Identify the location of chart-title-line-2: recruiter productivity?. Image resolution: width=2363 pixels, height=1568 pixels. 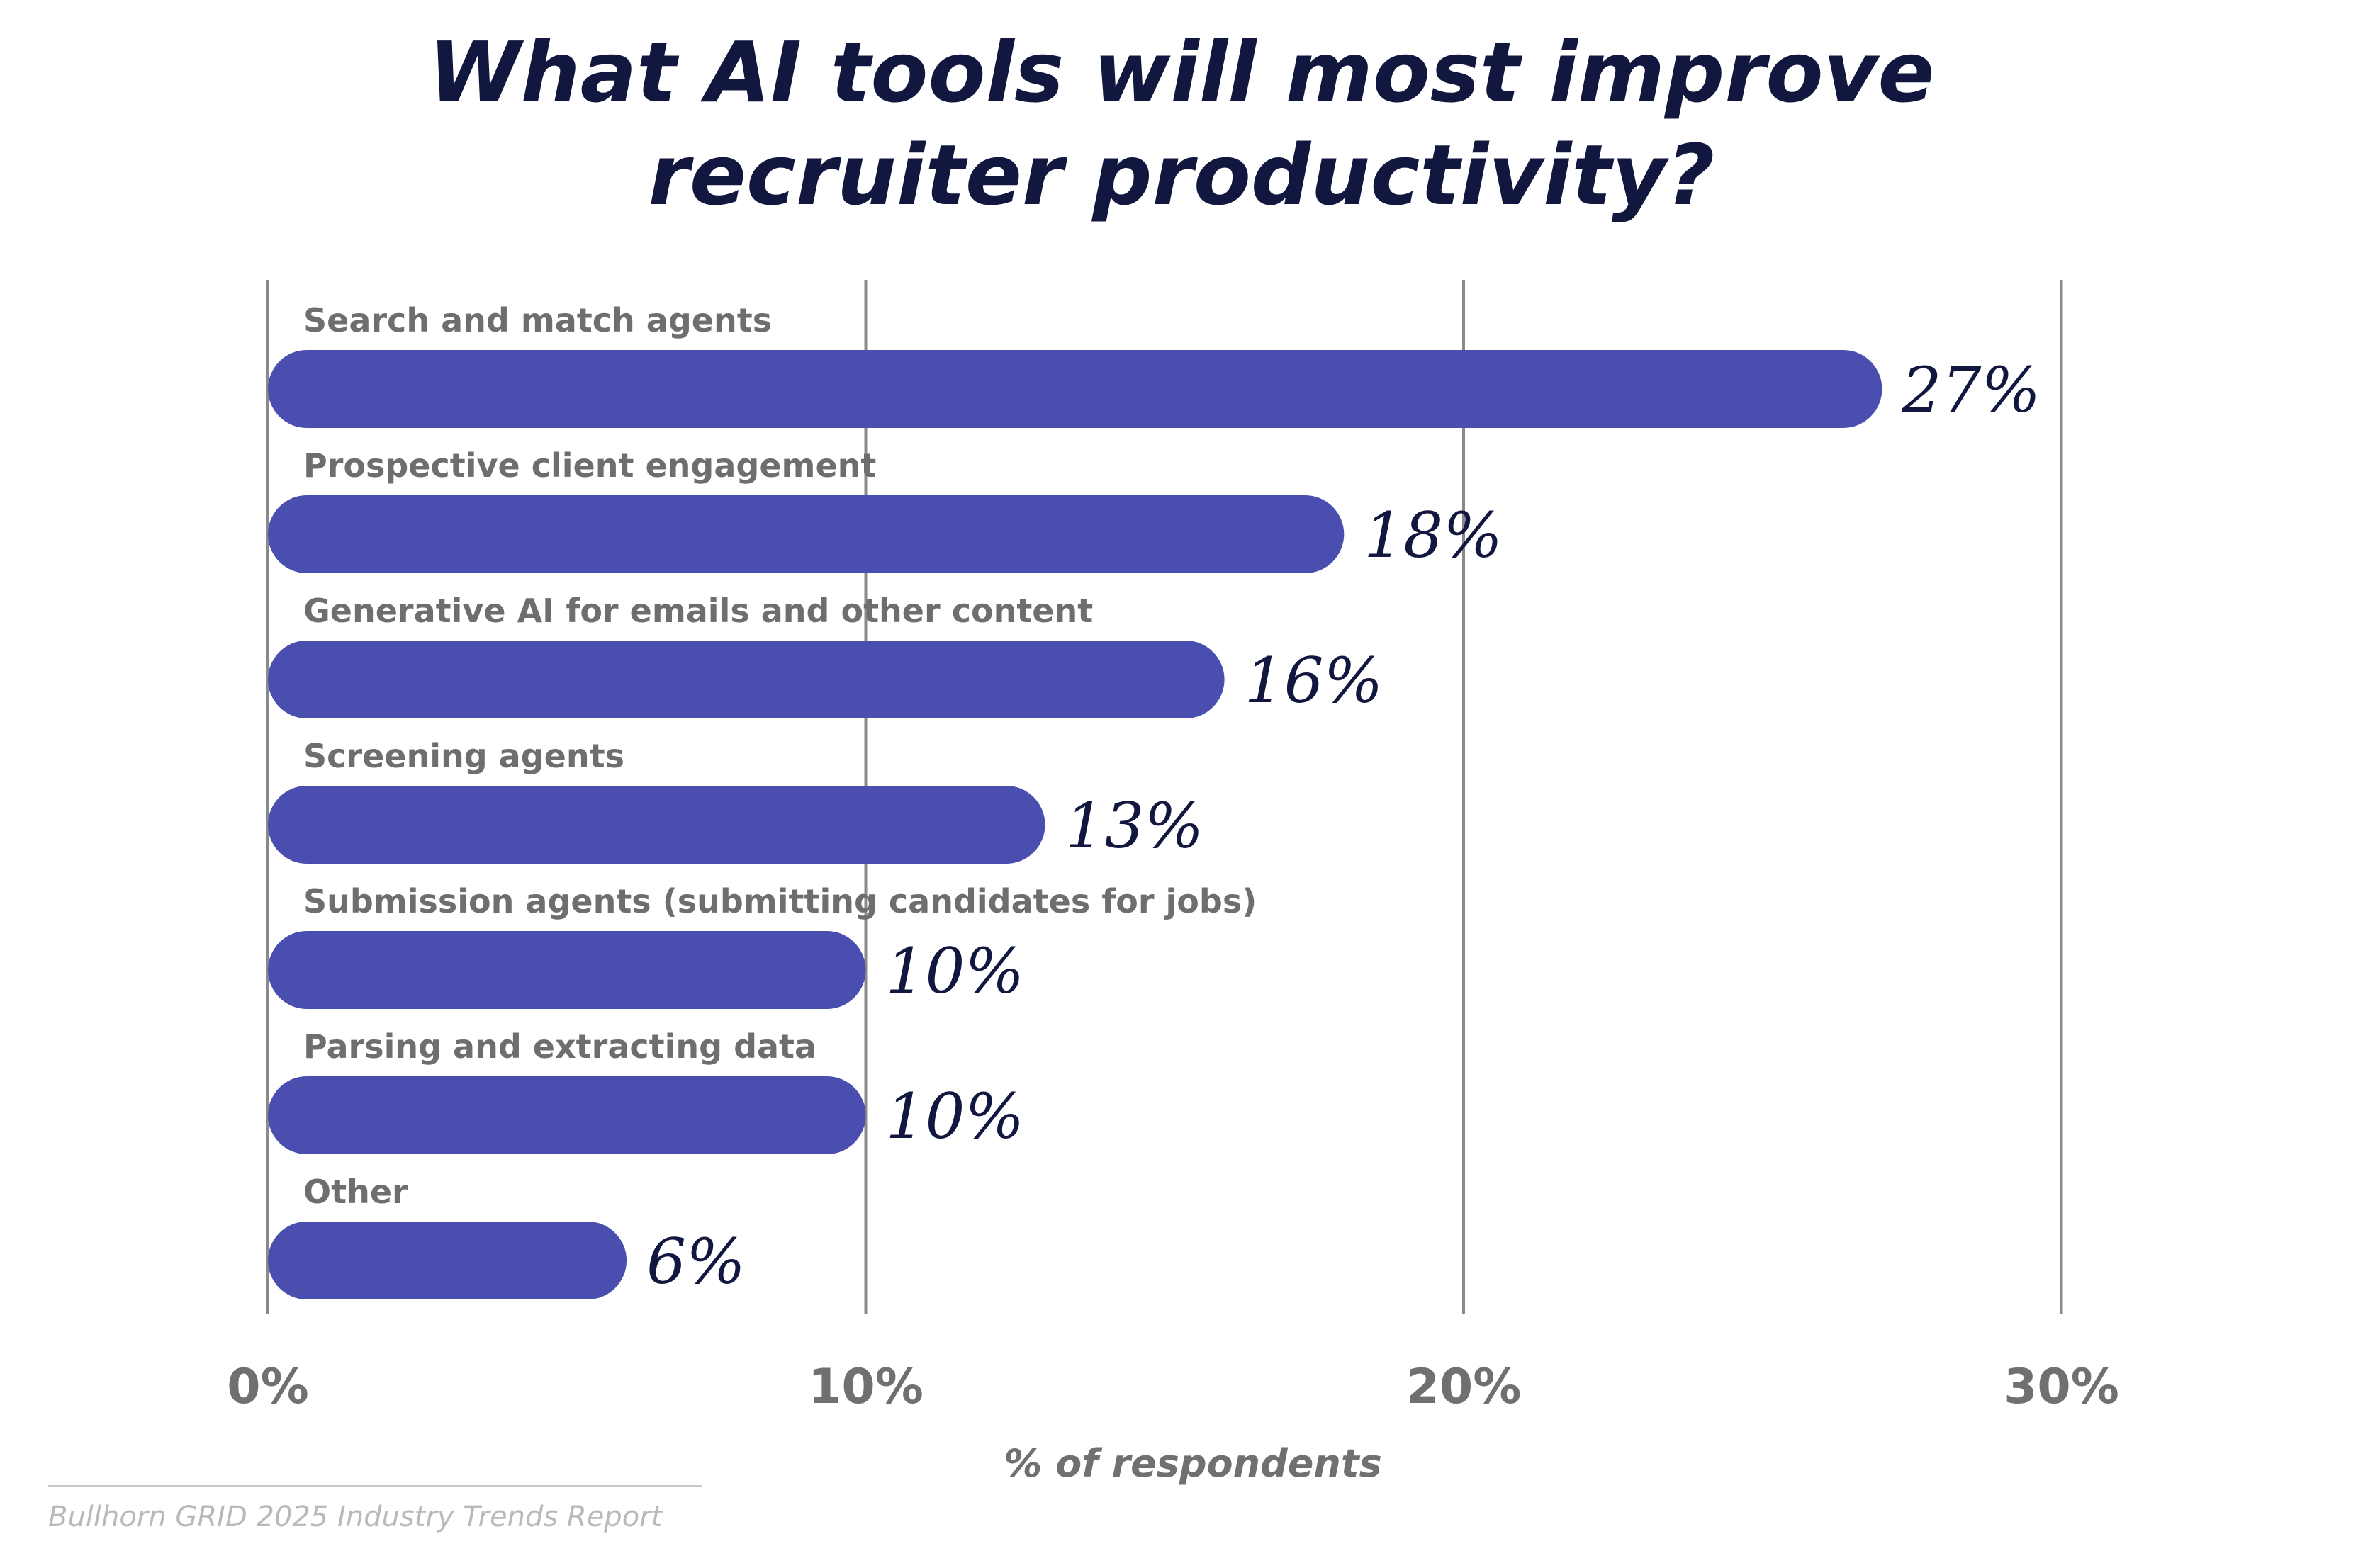
(1181, 175).